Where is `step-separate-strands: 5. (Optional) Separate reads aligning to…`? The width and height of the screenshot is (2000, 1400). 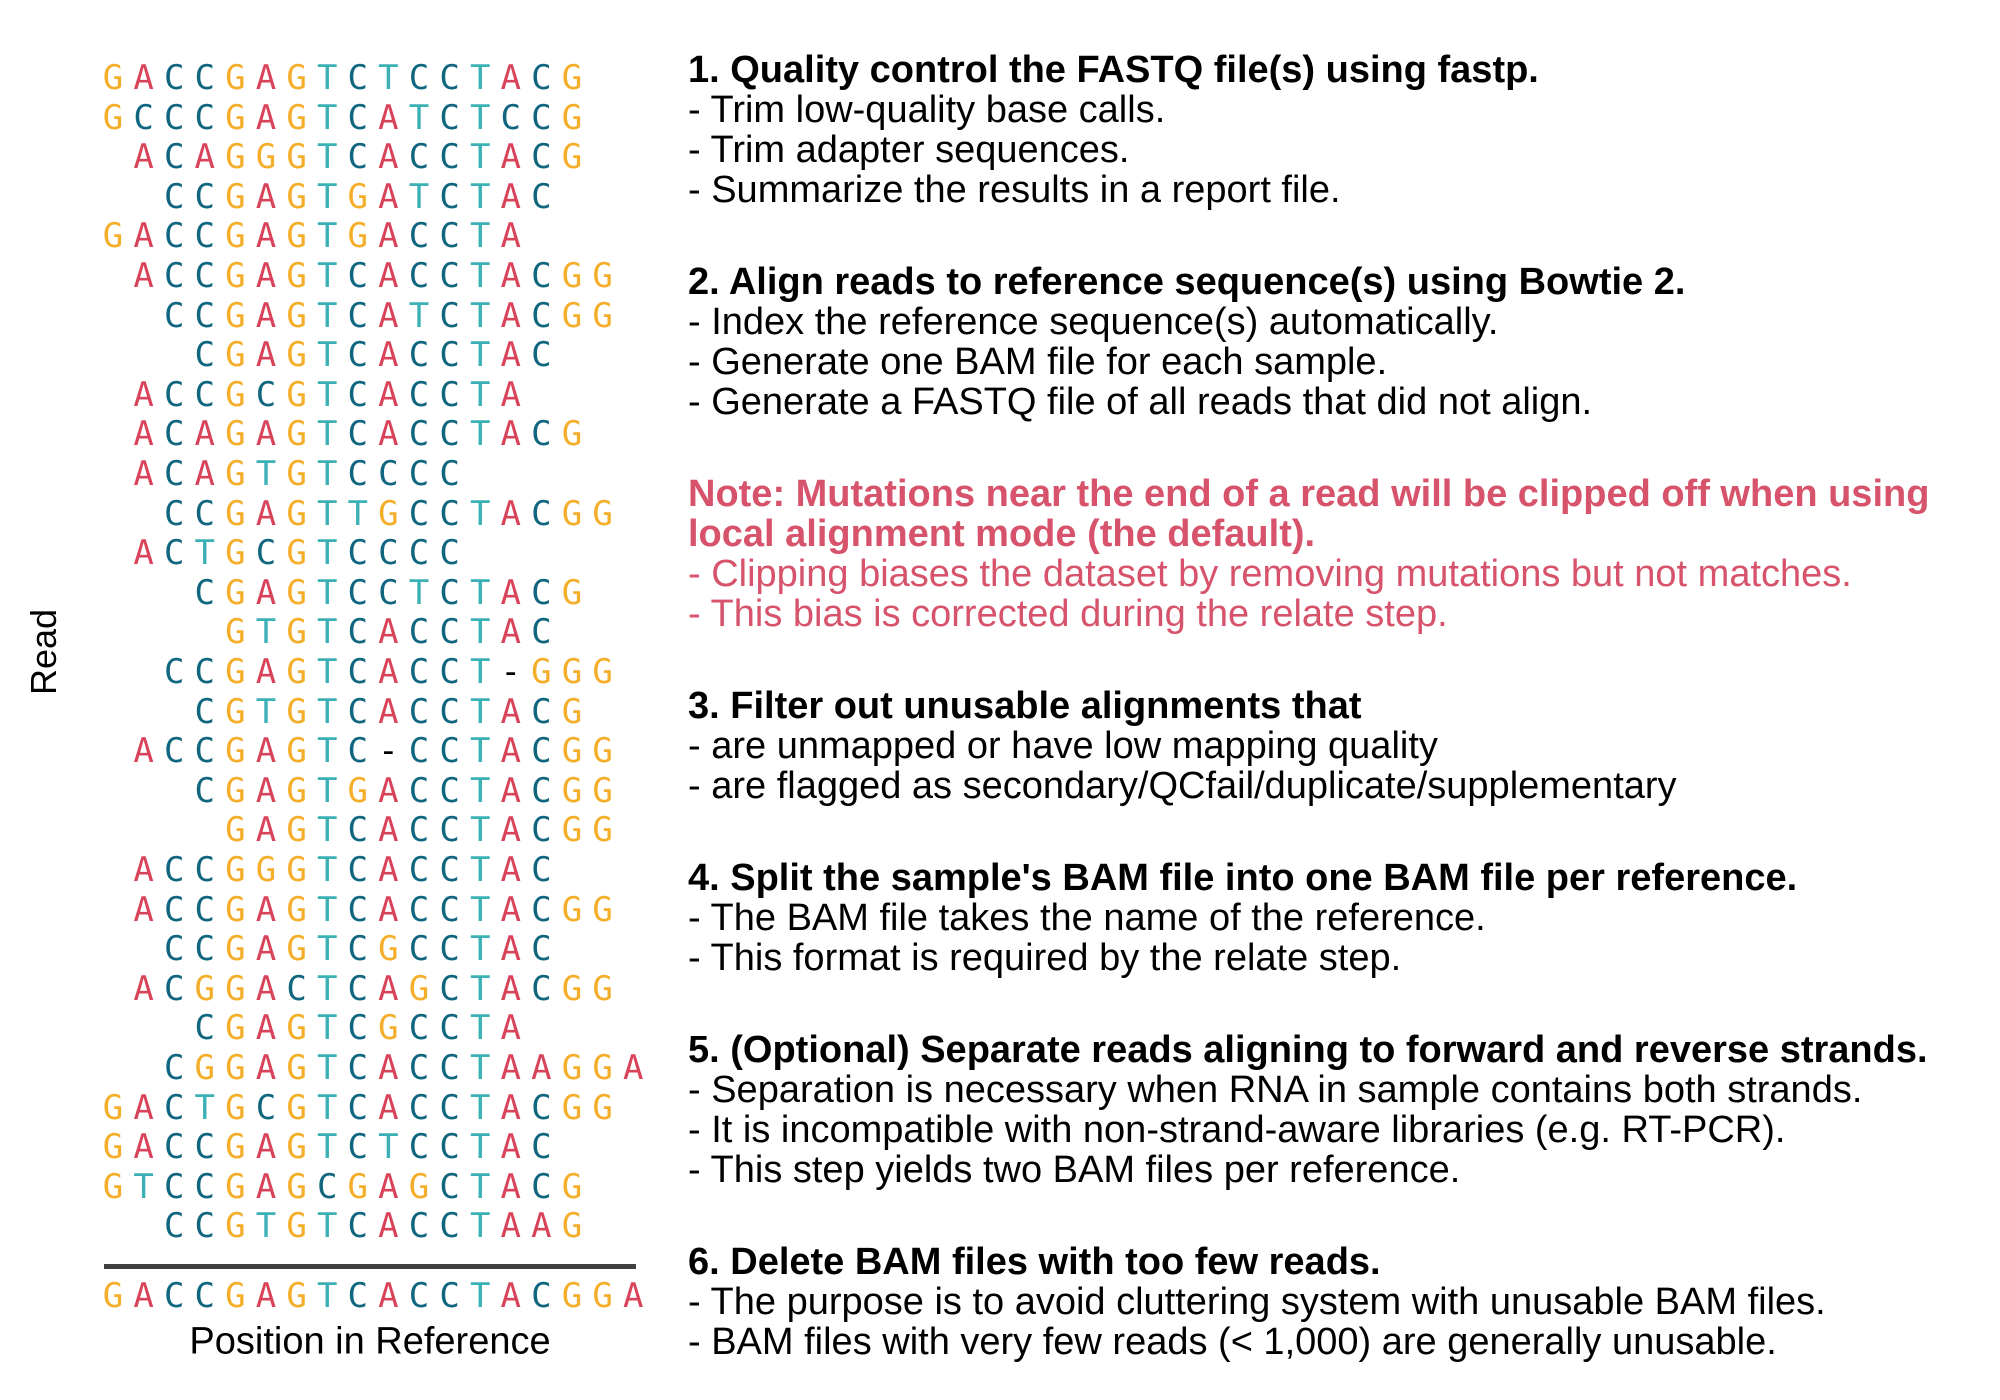
step-separate-strands: 5. (Optional) Separate reads aligning to… is located at coordinates (1338, 1110).